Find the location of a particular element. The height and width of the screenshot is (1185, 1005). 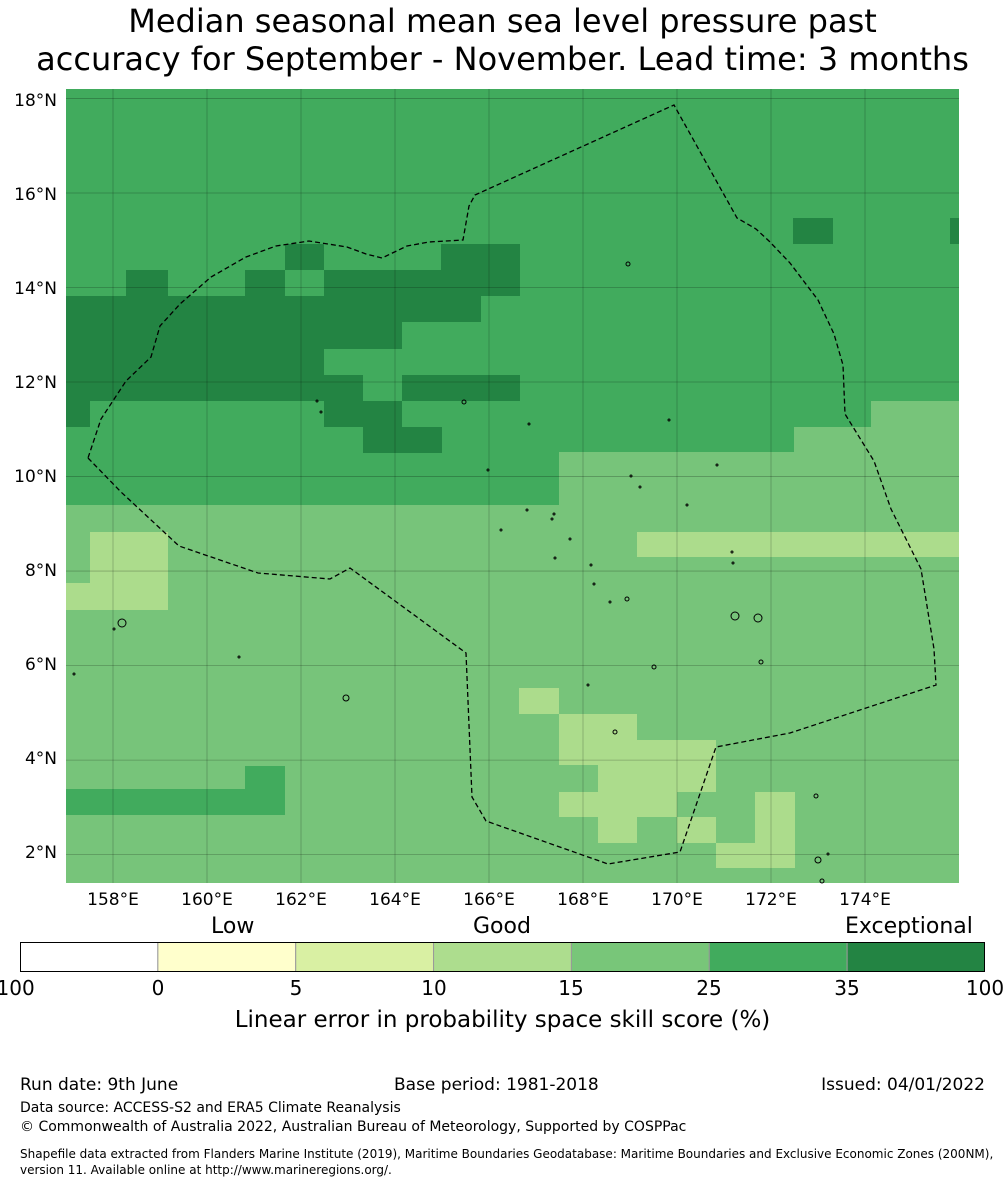

x-tick-label: 162°E is located at coordinates (301, 900).